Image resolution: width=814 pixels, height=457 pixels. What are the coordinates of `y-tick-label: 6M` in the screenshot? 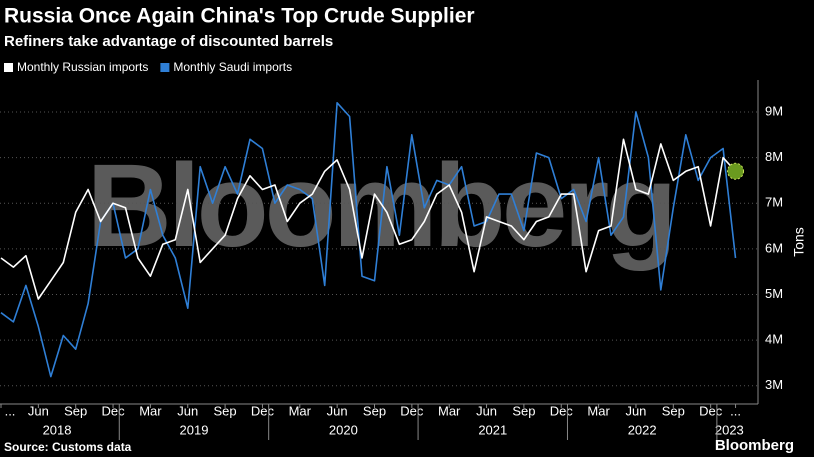 It's located at (774, 247).